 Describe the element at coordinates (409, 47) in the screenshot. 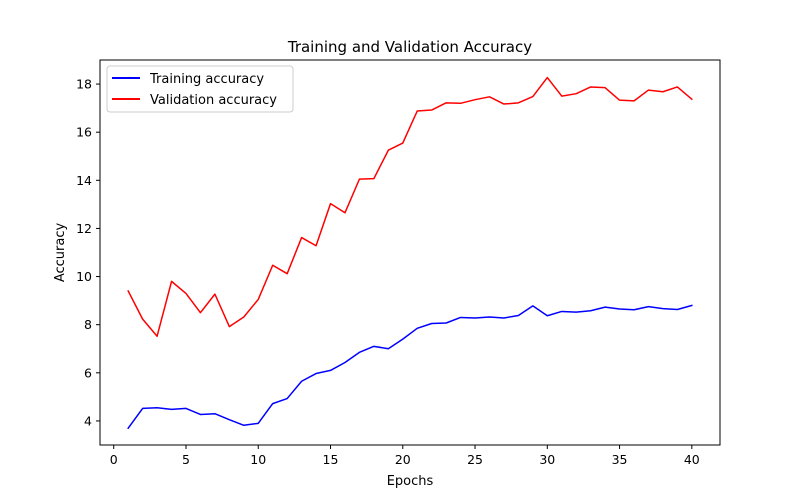

I see `chart-title: Training and Validation Accuracy` at that location.